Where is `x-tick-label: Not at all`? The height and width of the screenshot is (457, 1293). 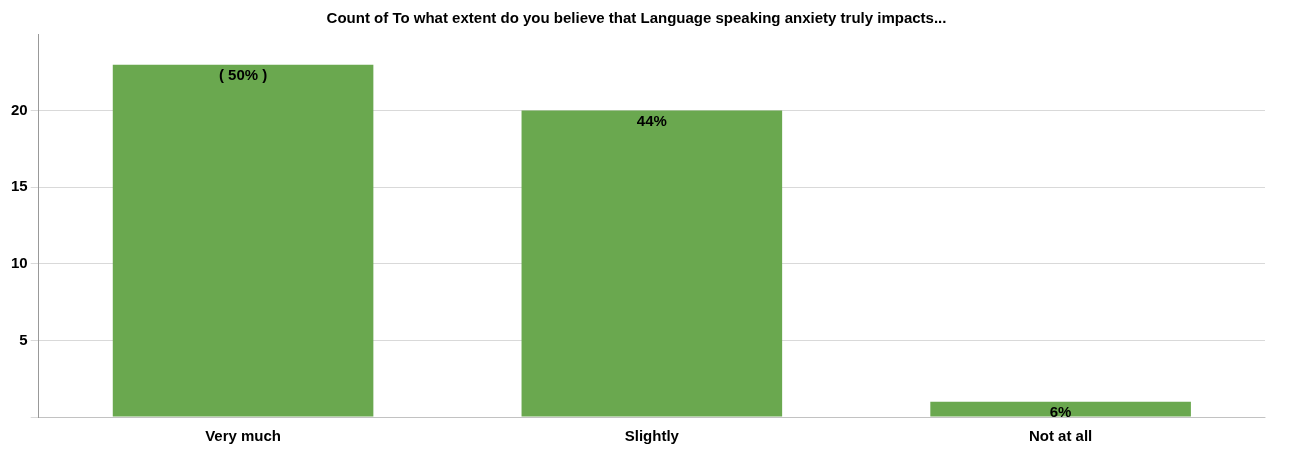 x-tick-label: Not at all is located at coordinates (1060, 436).